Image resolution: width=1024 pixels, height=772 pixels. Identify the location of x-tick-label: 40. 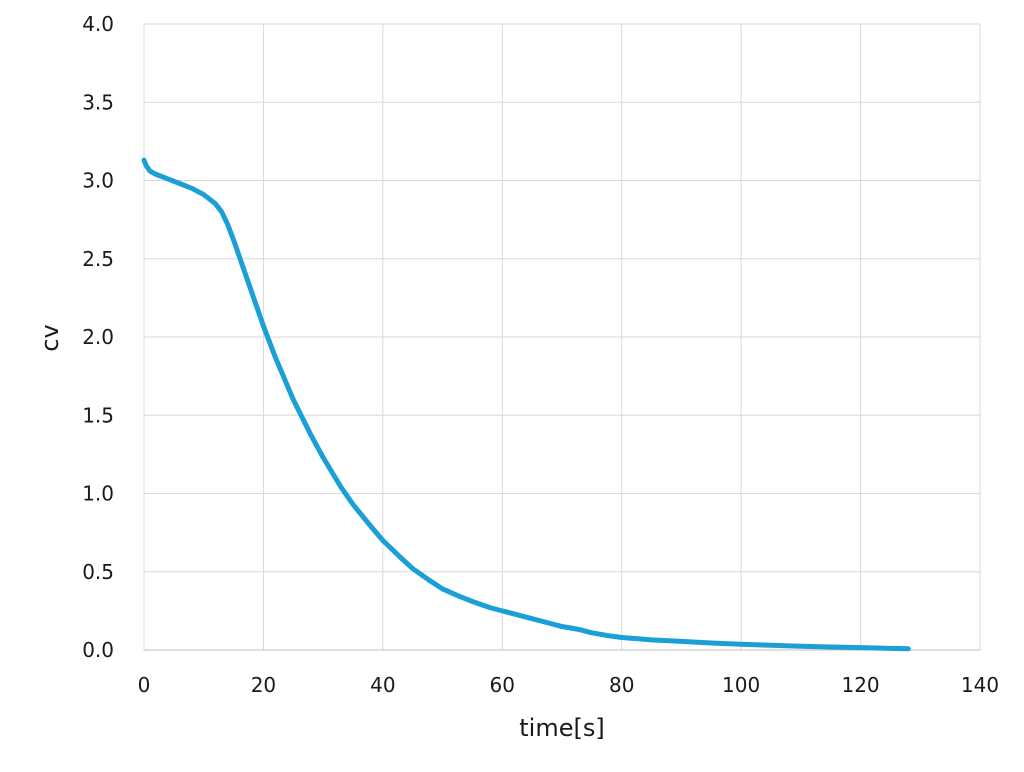
(382, 685).